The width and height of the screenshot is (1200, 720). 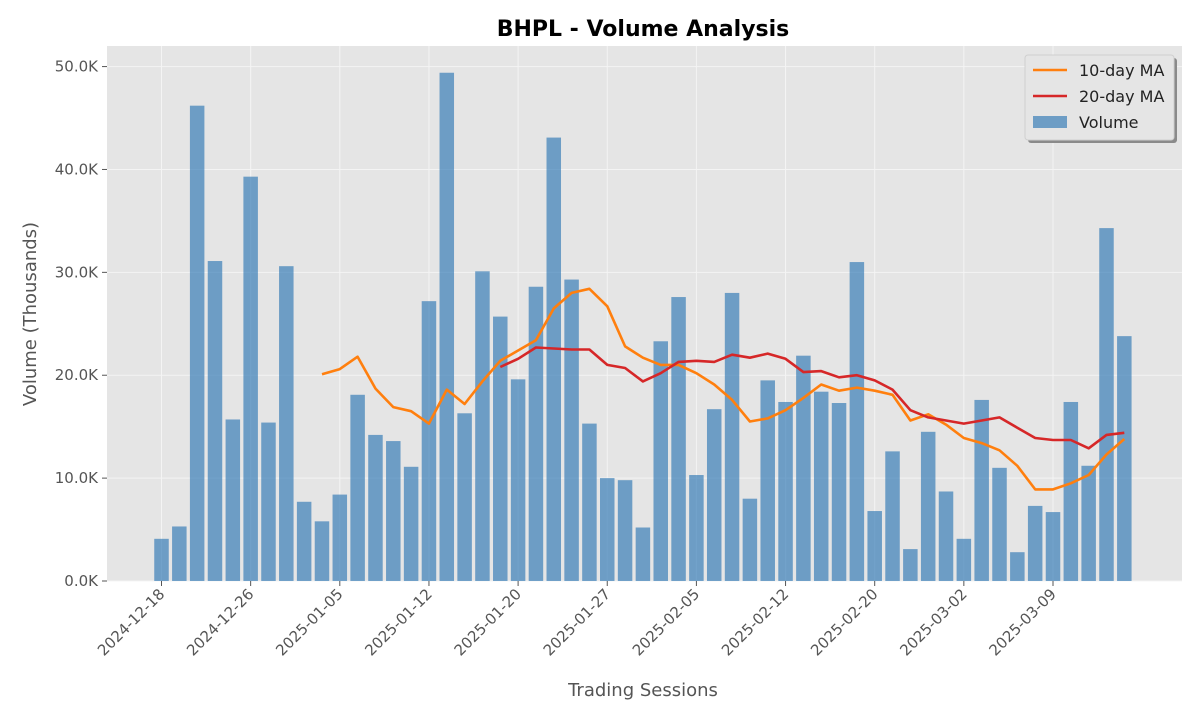 I want to click on x-tick-label: 2025-02-20, so click(x=844, y=622).